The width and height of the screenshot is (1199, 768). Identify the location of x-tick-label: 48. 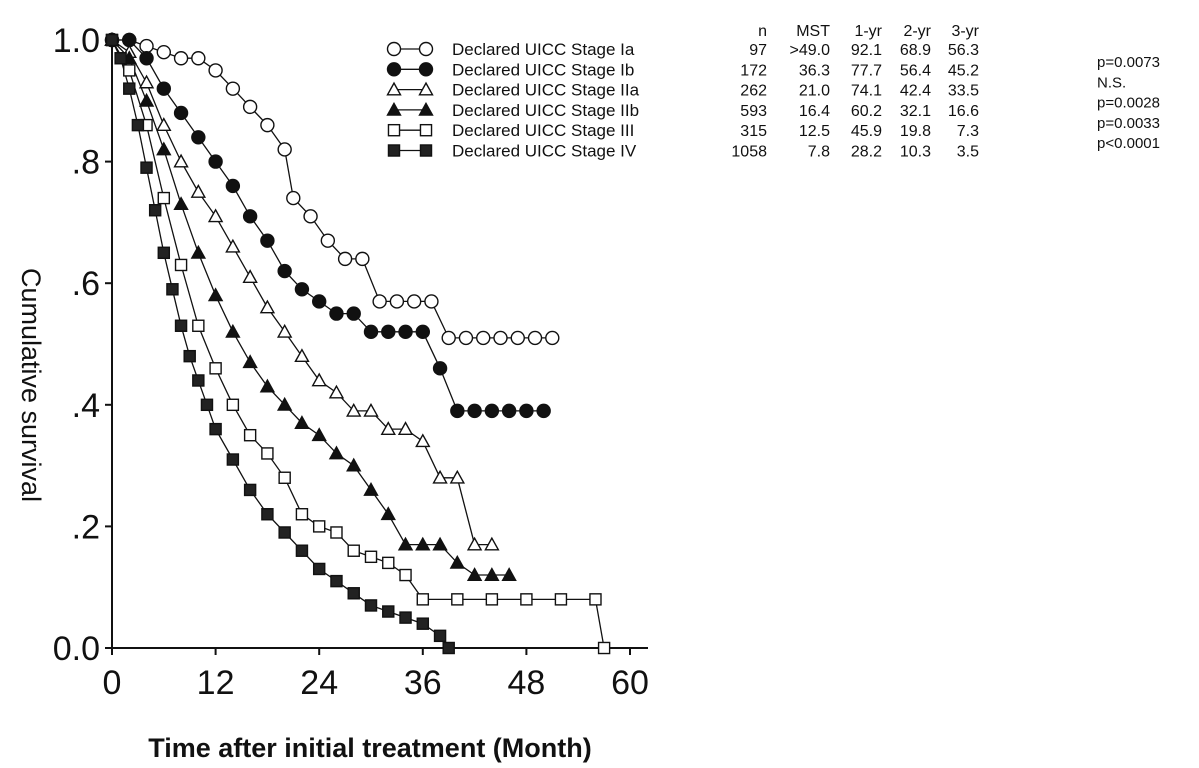
(526, 683).